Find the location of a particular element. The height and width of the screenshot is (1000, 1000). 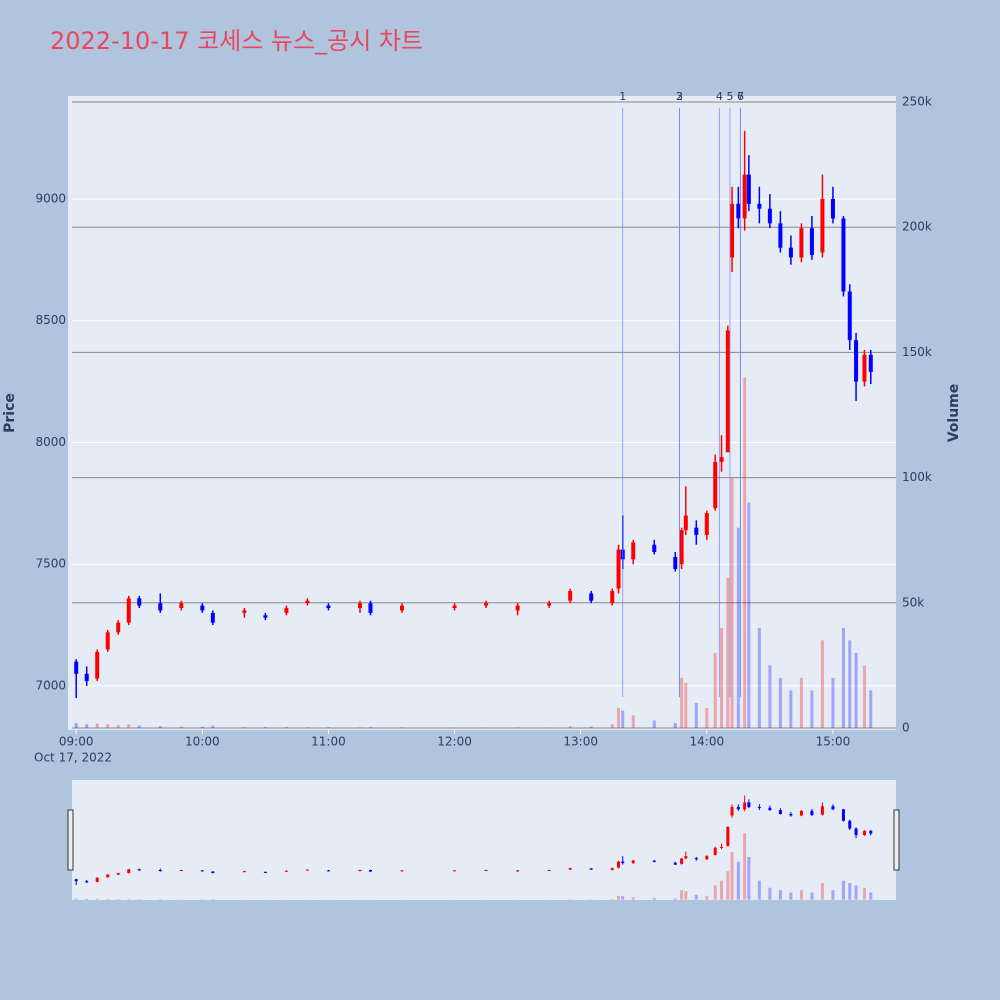

event-label: 1 is located at coordinates (622, 96).